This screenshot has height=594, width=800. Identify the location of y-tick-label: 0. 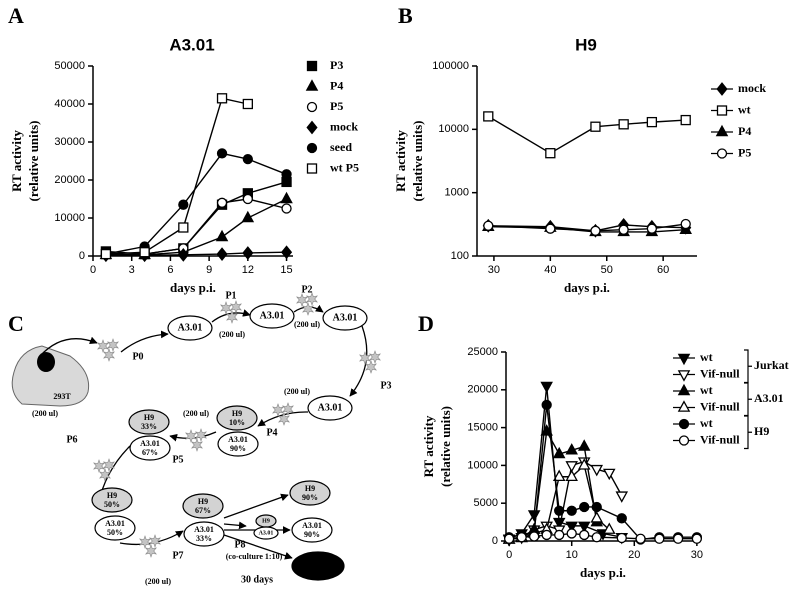
(82, 256).